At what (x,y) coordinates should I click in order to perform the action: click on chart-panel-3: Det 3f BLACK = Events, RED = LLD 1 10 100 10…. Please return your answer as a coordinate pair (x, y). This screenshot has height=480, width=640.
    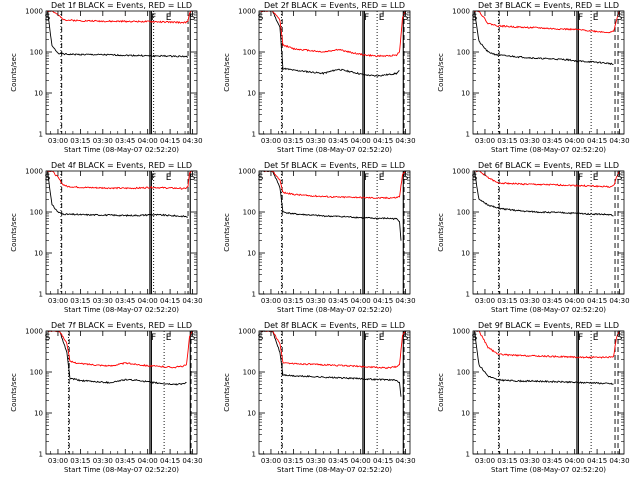
    Looking at the image, I should click on (533, 77).